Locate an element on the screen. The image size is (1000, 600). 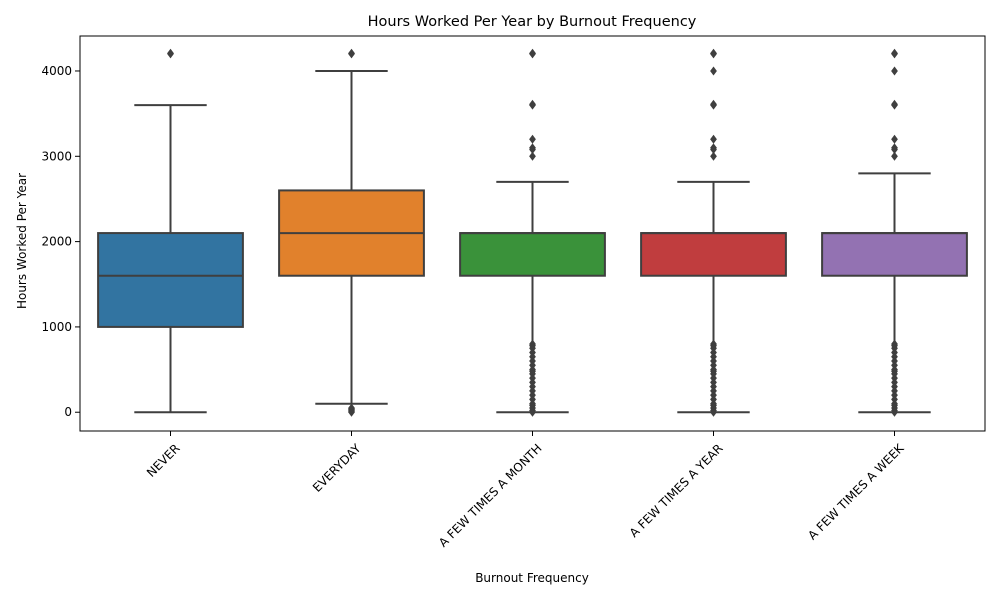
x-tick-label: A FEW TIMES A MONTH is located at coordinates (490, 495).